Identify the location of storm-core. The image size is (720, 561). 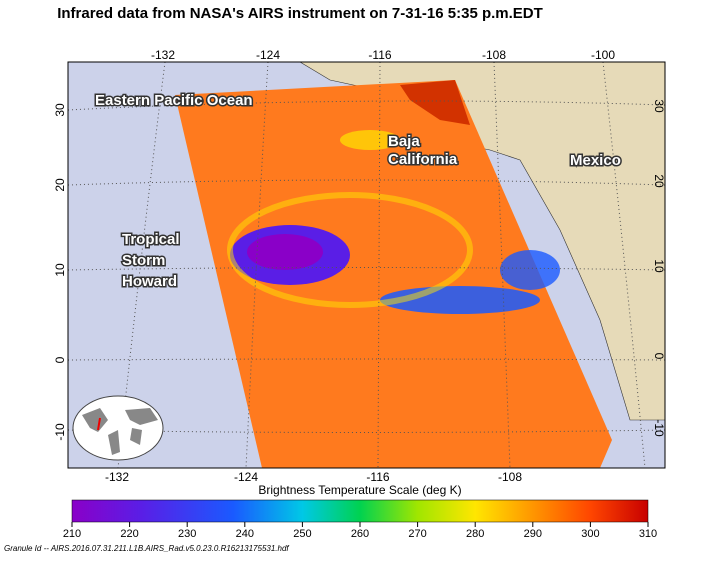
(285, 252).